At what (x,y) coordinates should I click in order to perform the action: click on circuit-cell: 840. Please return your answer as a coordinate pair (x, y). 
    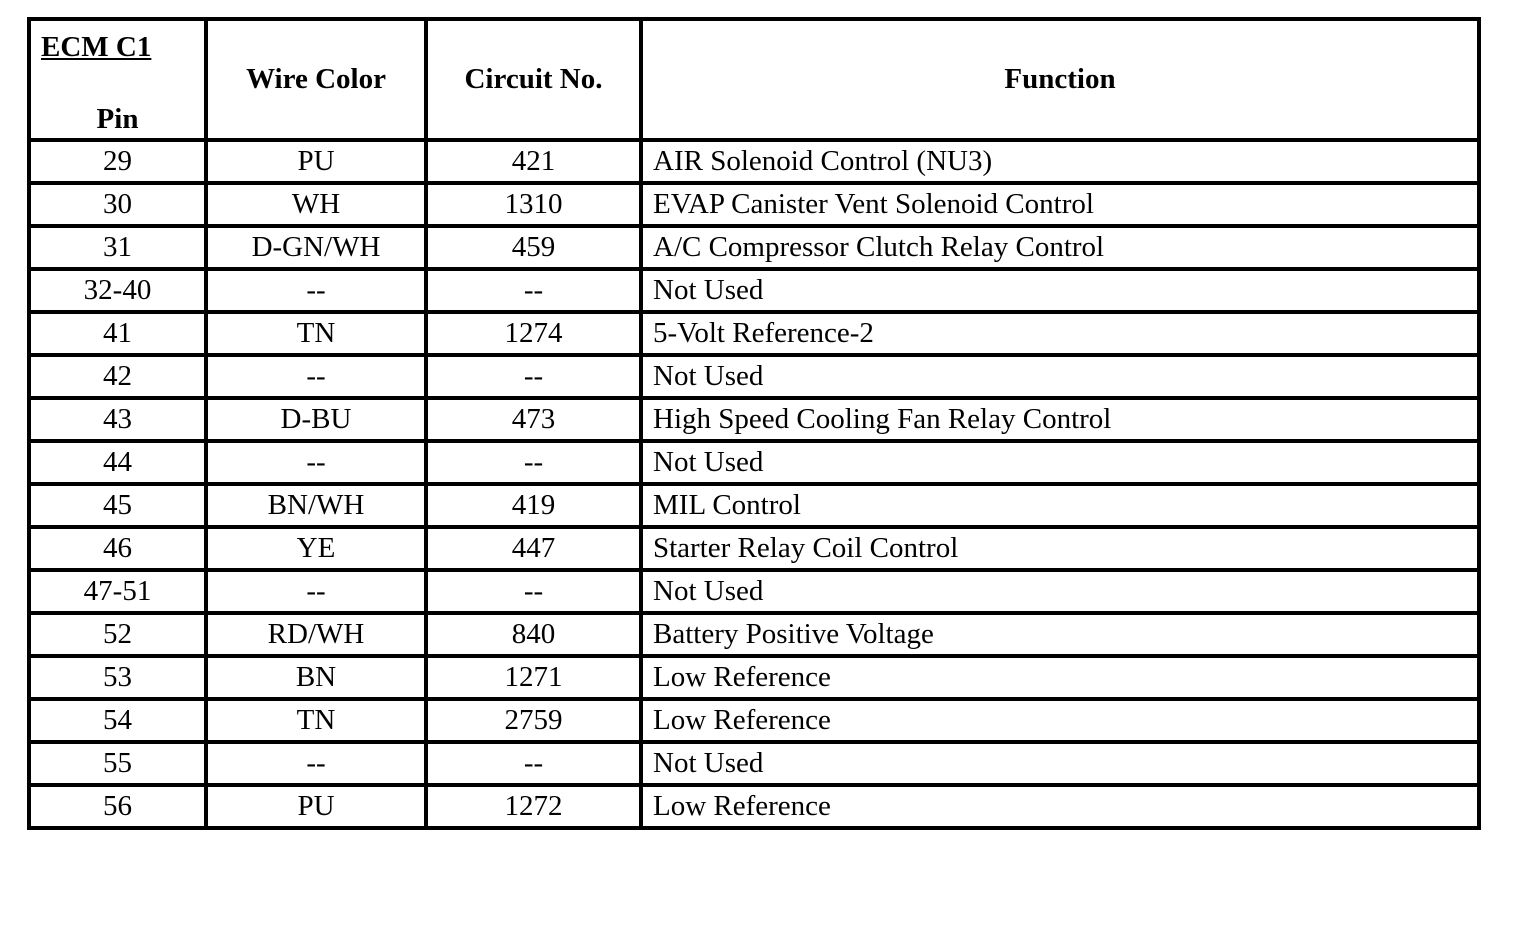
    Looking at the image, I should click on (533, 634).